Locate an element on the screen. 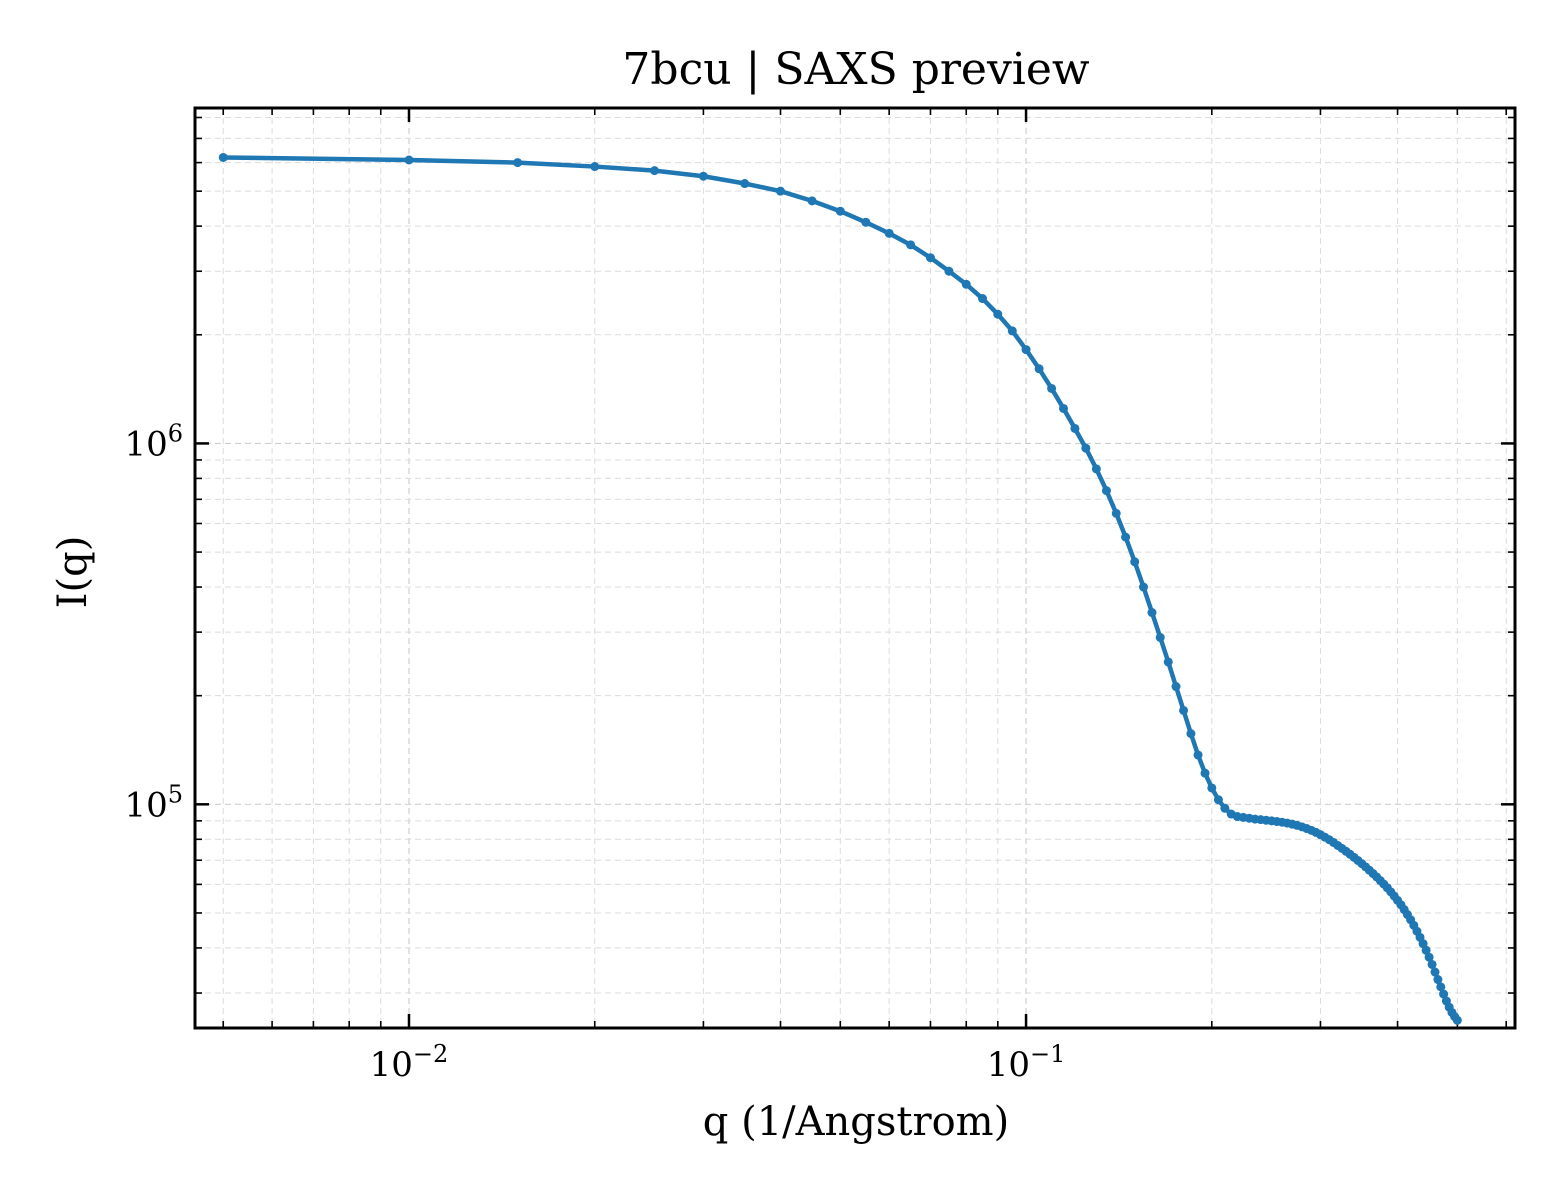 The image size is (1560, 1200). y-tick-label: 10⁵ is located at coordinates (153, 802).